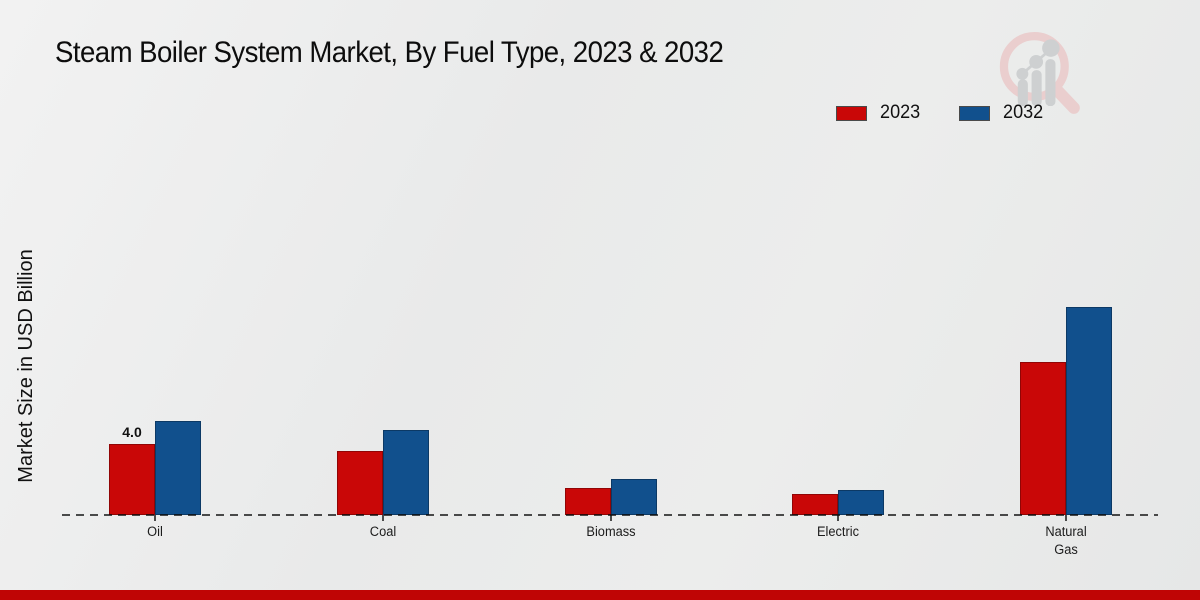 Image resolution: width=1200 pixels, height=600 pixels. Describe the element at coordinates (155, 518) in the screenshot. I see `x-axis-tick-oil` at that location.